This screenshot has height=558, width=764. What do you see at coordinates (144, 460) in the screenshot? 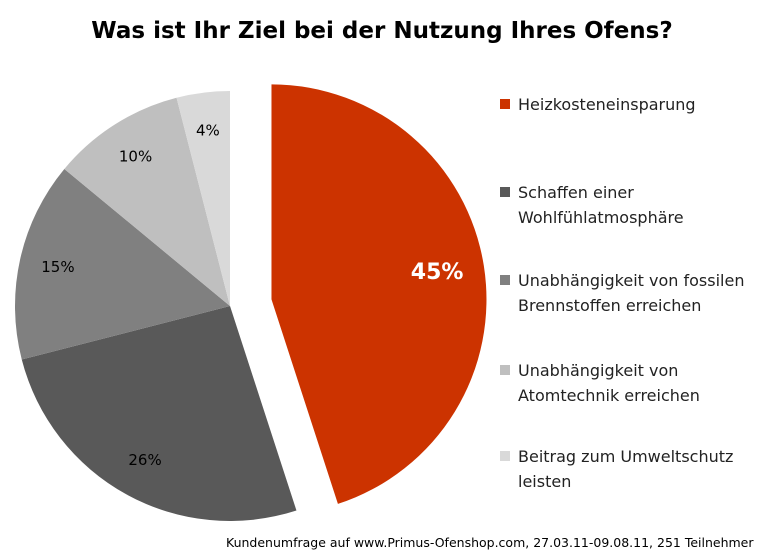
I see `slice-value-label: 26%` at bounding box center [144, 460].